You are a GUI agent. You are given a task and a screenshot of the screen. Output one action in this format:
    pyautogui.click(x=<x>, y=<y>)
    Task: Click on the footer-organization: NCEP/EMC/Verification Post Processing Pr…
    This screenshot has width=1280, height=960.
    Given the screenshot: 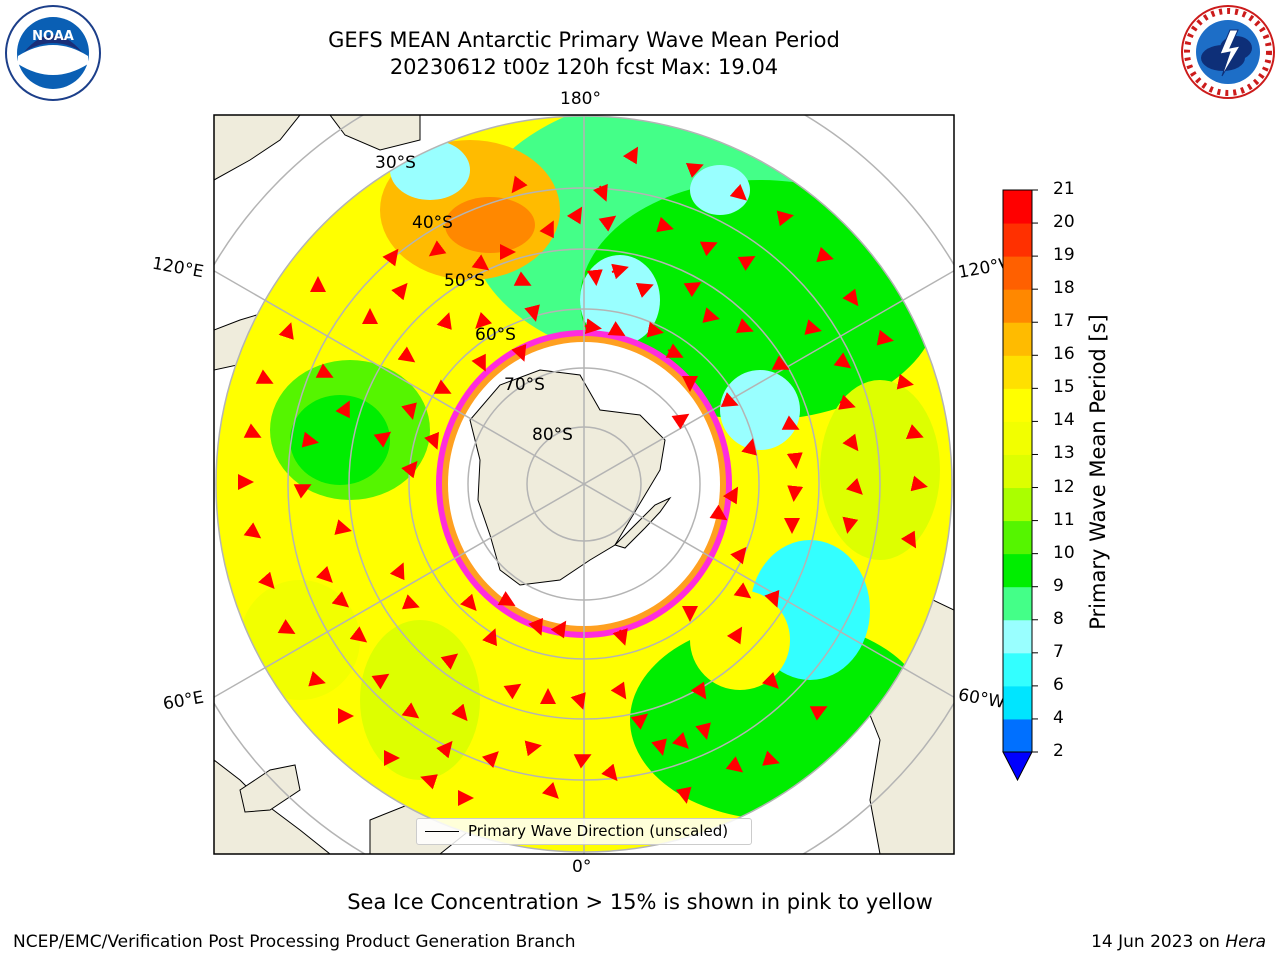 What is the action you would take?
    pyautogui.click(x=294, y=942)
    